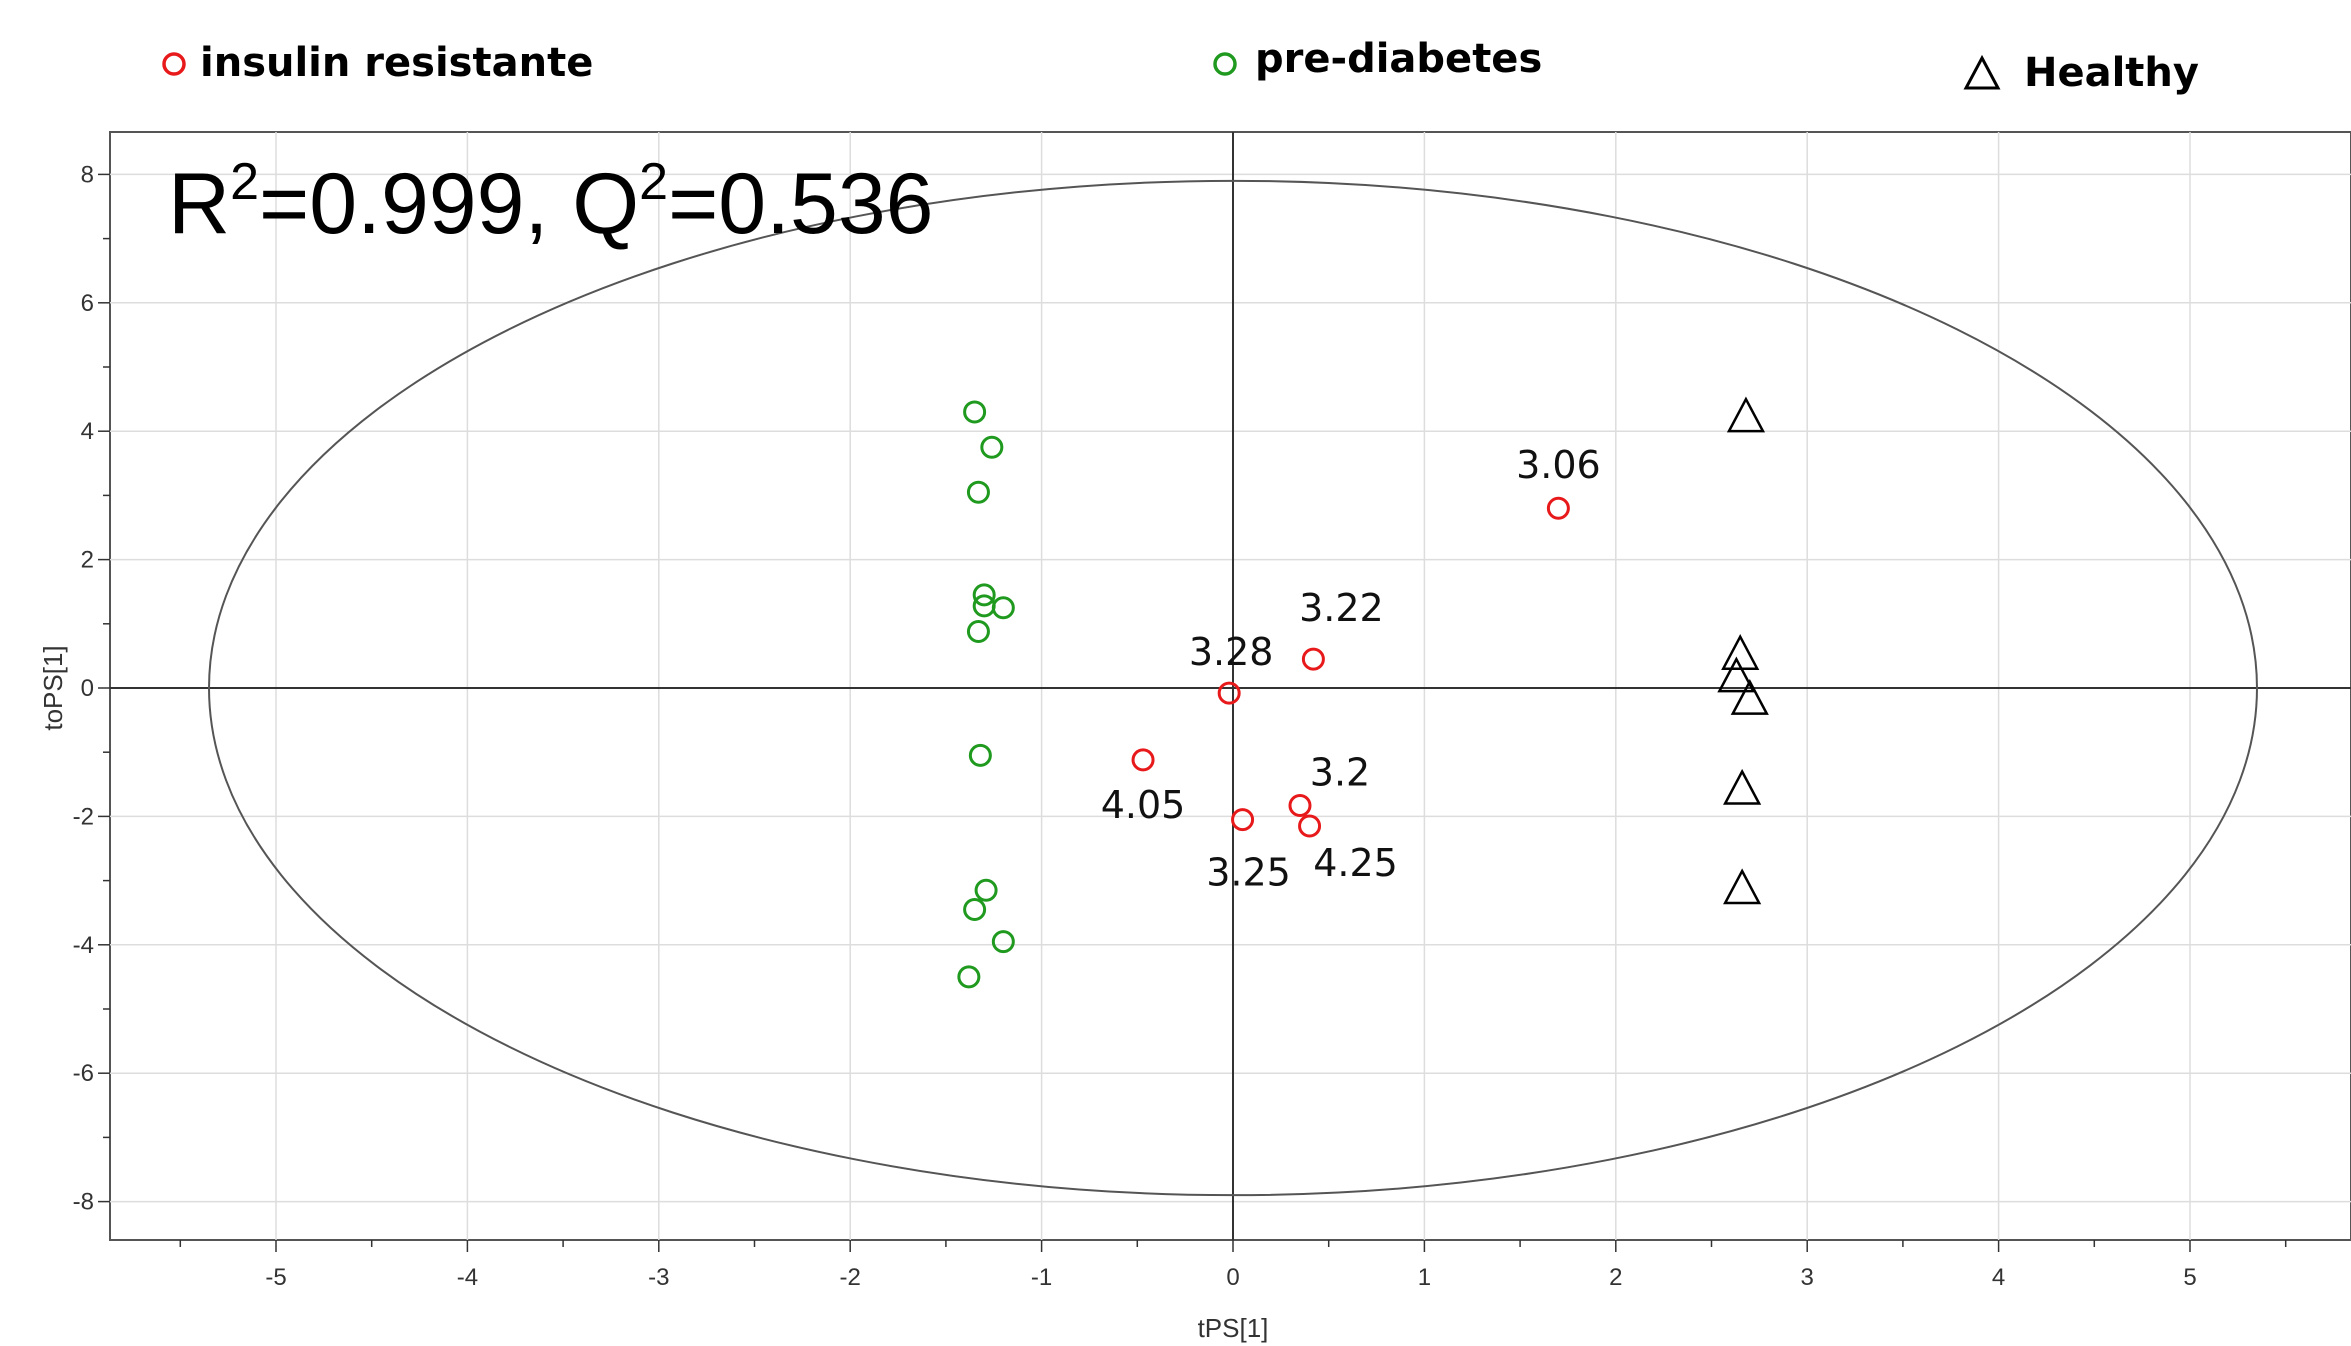 This screenshot has height=1346, width=2351. Describe the element at coordinates (87, 174) in the screenshot. I see `y-tick-label: 8` at that location.